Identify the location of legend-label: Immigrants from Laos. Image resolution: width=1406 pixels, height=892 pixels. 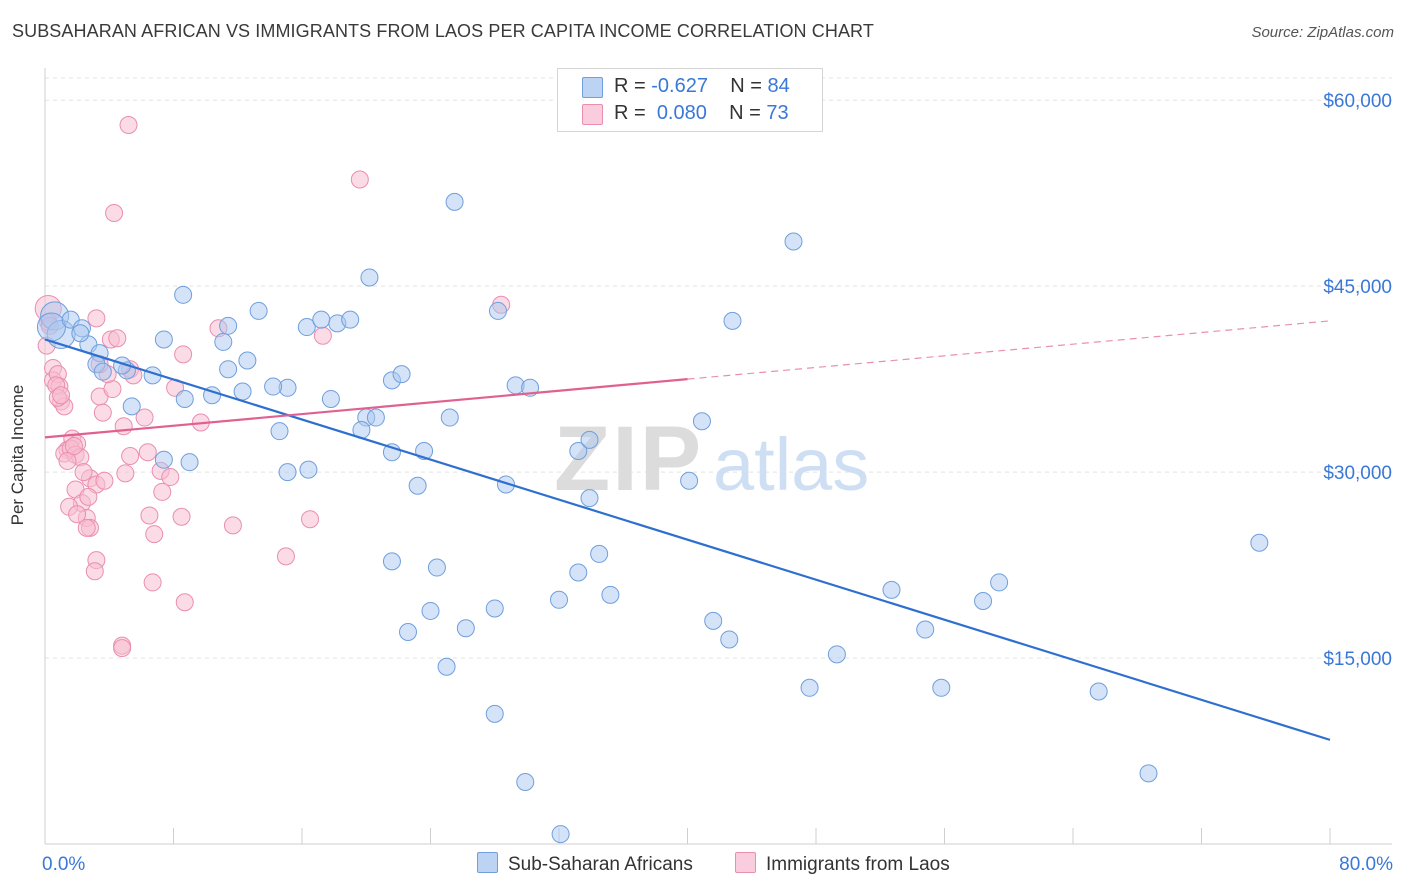
(858, 864).